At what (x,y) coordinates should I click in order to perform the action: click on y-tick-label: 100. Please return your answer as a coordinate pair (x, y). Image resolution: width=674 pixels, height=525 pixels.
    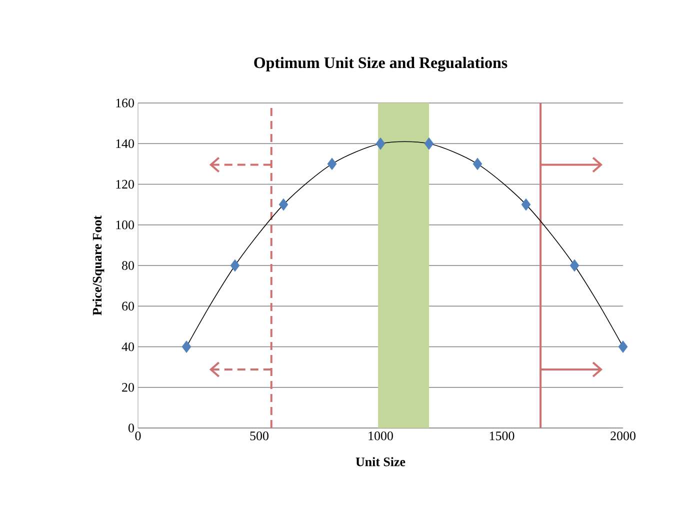
    Looking at the image, I should click on (125, 225).